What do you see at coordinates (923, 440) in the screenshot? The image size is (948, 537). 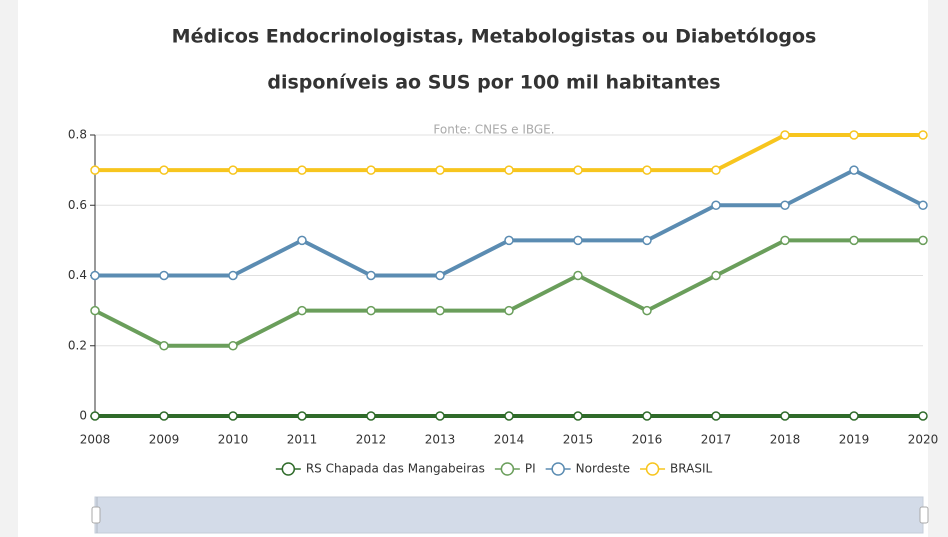 I see `x-tick-label: 2020` at bounding box center [923, 440].